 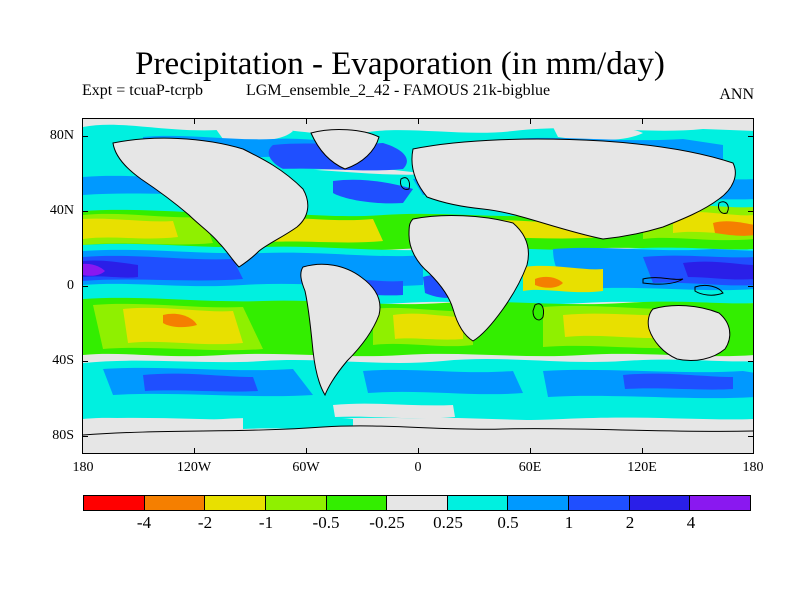 I want to click on lat-label-40n: 40N, so click(x=61, y=210).